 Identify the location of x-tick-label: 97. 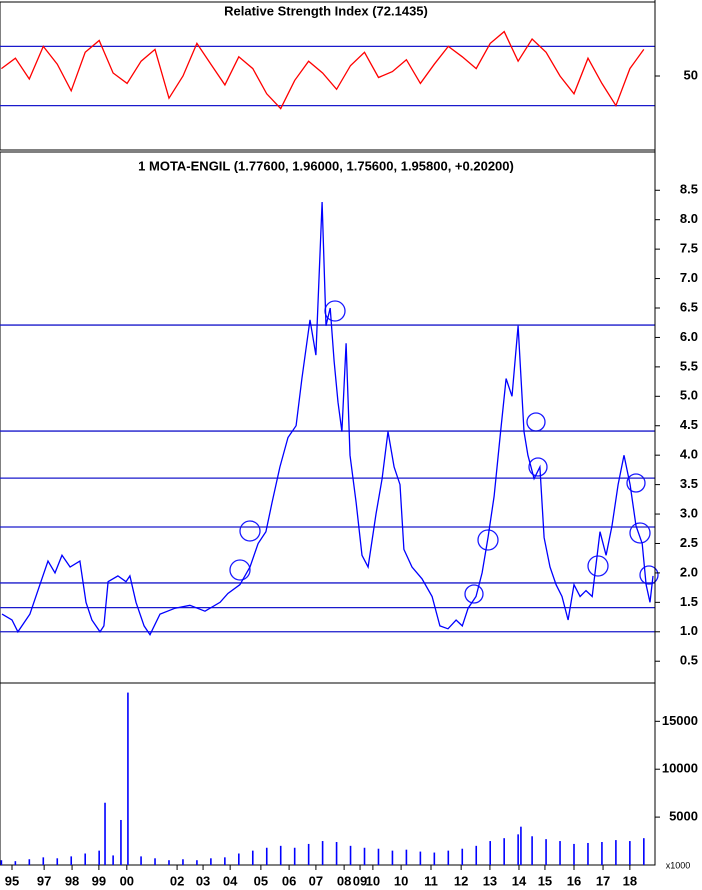
(44, 880).